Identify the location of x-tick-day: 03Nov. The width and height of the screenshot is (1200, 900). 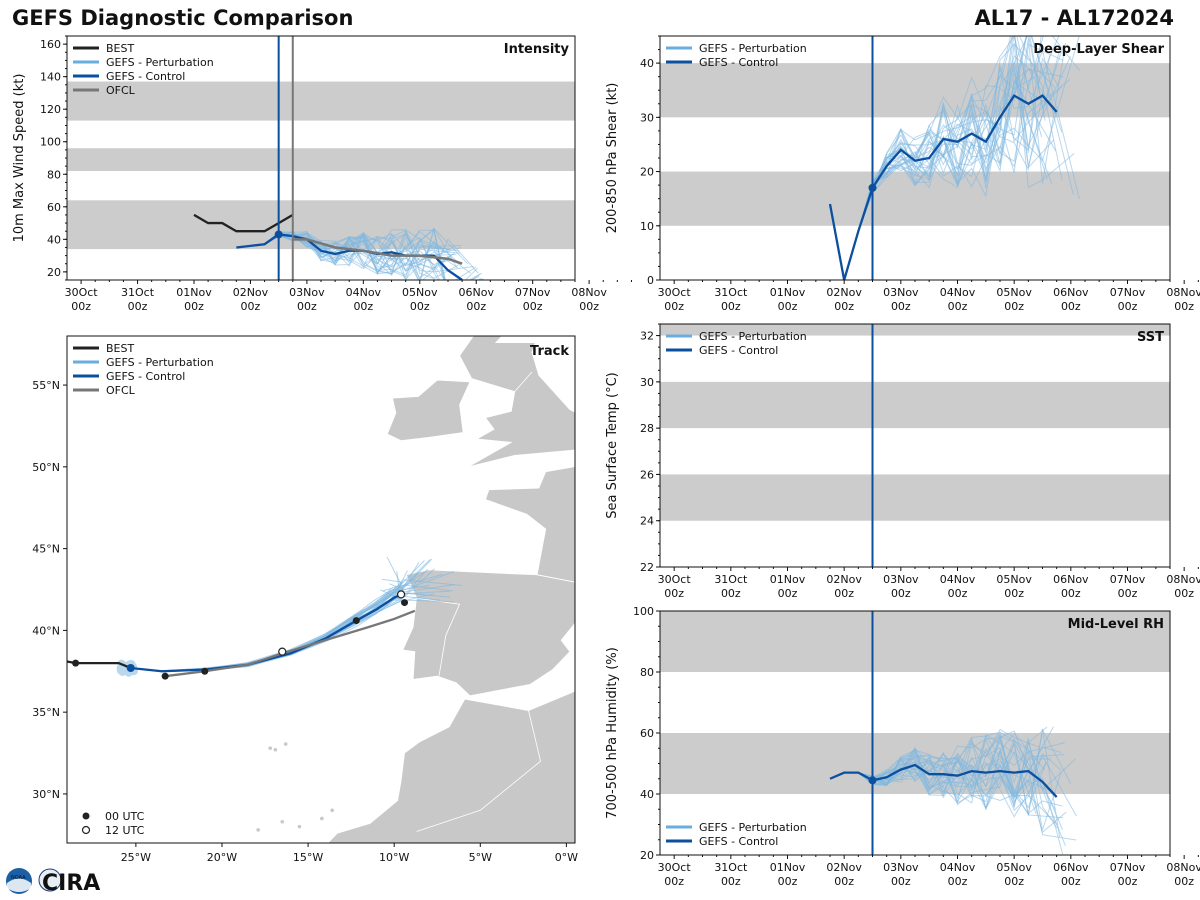
(901, 579).